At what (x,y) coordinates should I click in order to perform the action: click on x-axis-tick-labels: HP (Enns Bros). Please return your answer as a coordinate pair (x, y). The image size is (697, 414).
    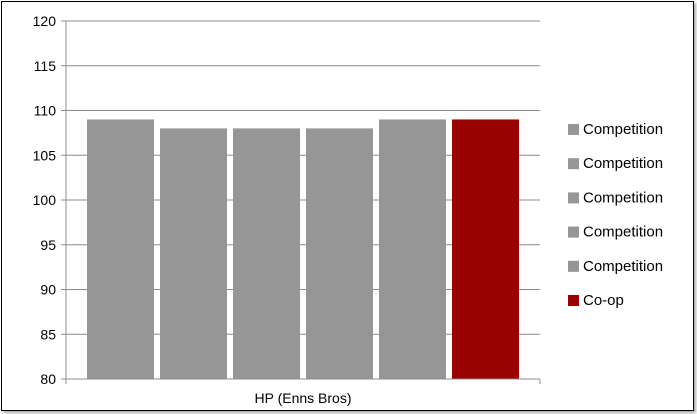
    Looking at the image, I should click on (303, 398).